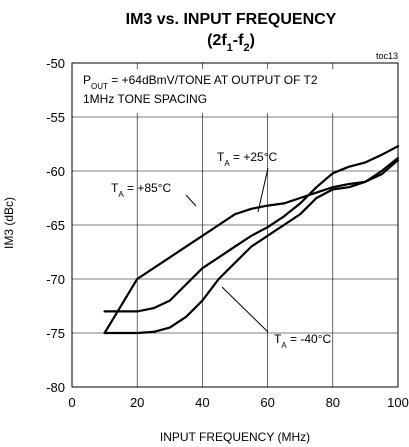 Image resolution: width=409 pixels, height=447 pixels. I want to click on leader-85c, so click(191, 200).